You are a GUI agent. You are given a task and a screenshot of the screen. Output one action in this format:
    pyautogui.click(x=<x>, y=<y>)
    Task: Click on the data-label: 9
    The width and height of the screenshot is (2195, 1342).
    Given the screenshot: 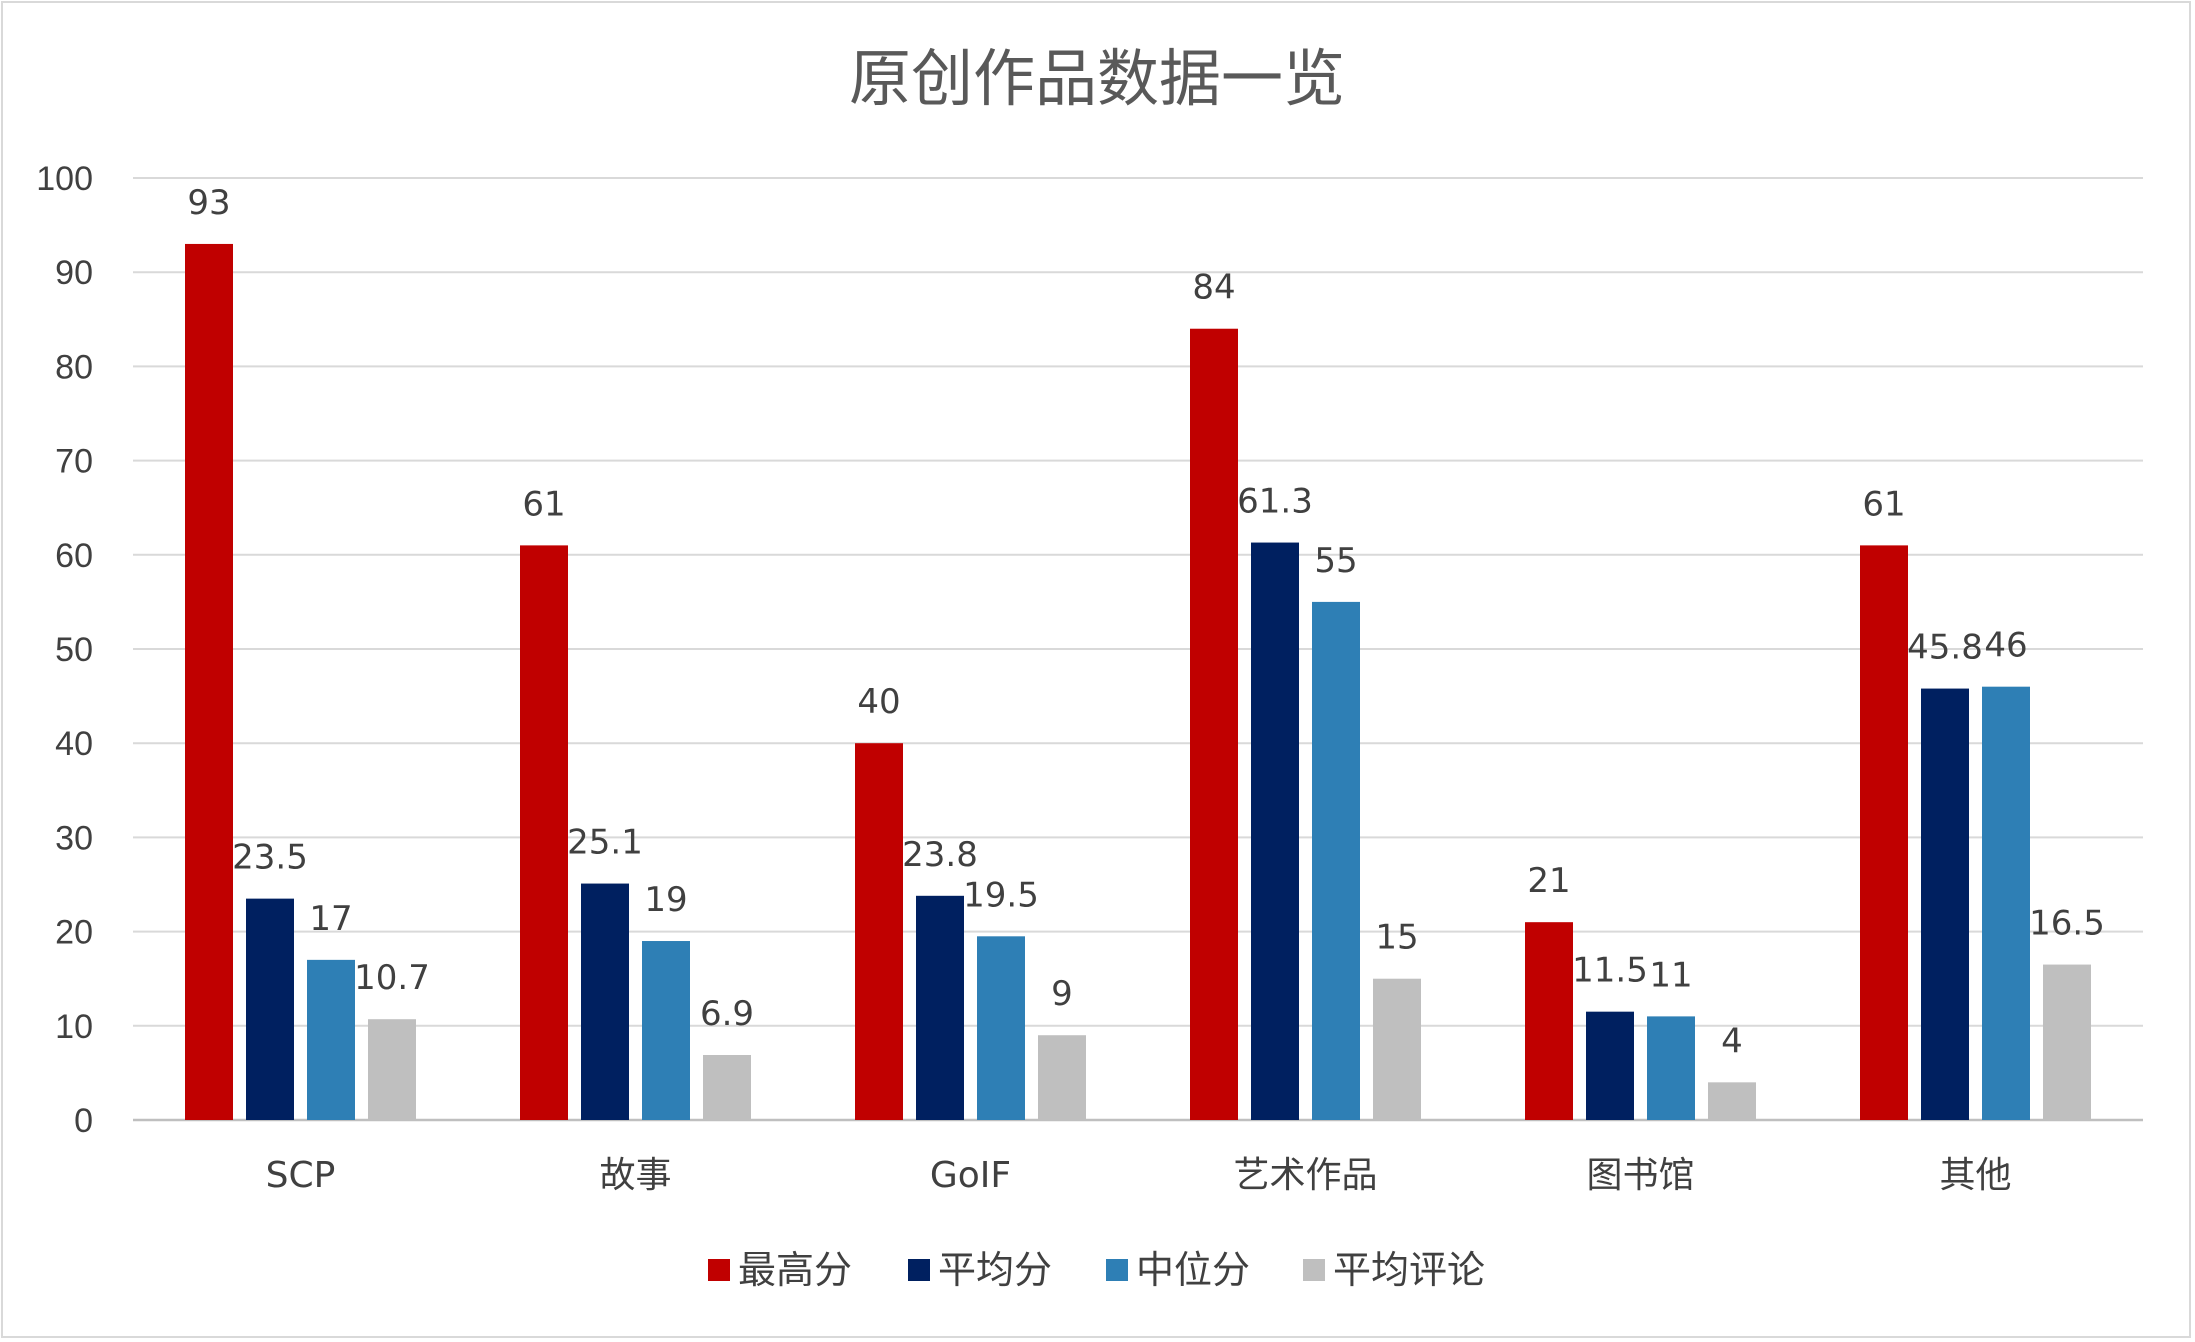 What is the action you would take?
    pyautogui.click(x=1062, y=994)
    